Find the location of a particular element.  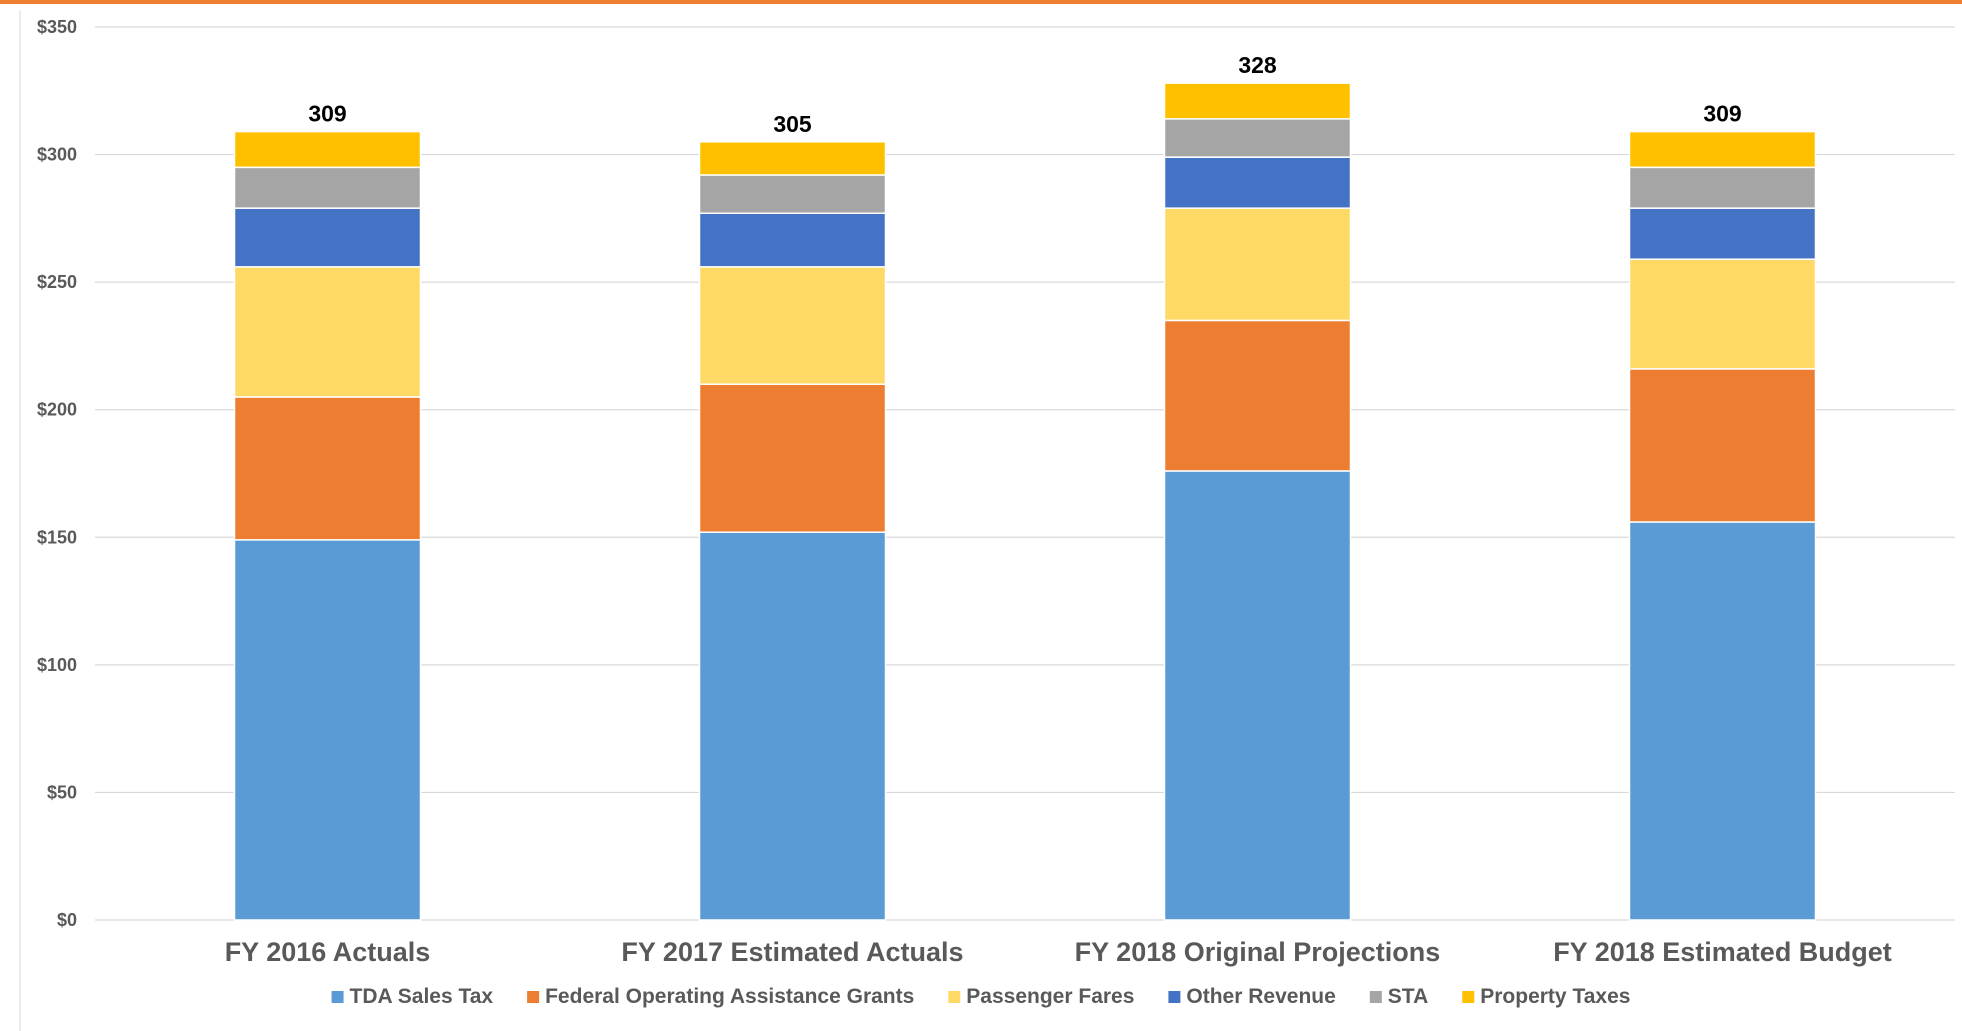

bar-total-label: 305 is located at coordinates (792, 124).